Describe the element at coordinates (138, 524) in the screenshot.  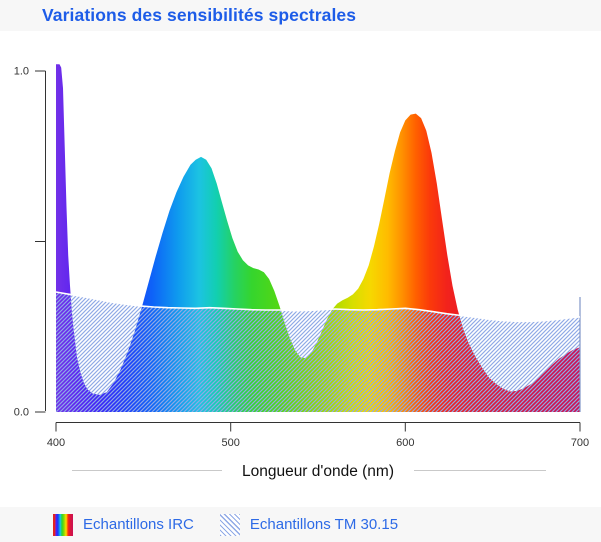
I see `legend-label-irc: Echantillons IRC` at that location.